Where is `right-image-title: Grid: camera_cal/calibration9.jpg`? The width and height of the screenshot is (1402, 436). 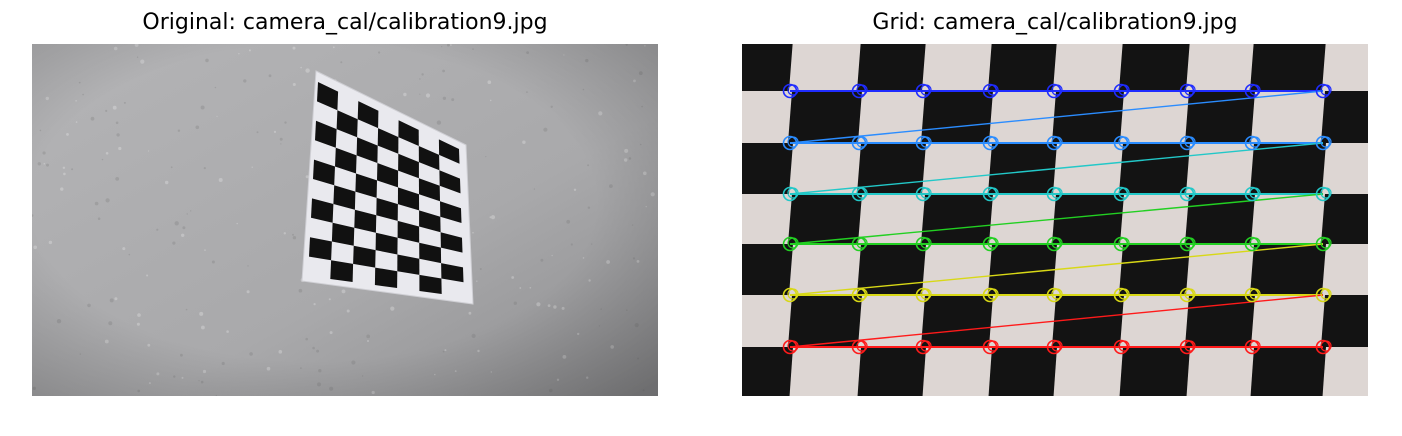
right-image-title: Grid: camera_cal/calibration9.jpg is located at coordinates (1055, 22).